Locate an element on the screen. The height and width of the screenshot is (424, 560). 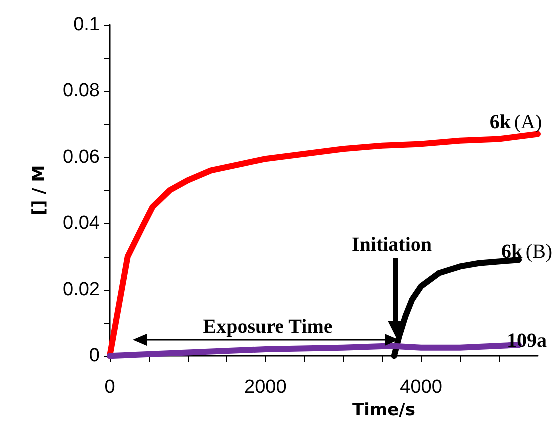
y-tick-label: 0.06 is located at coordinates (81, 157).